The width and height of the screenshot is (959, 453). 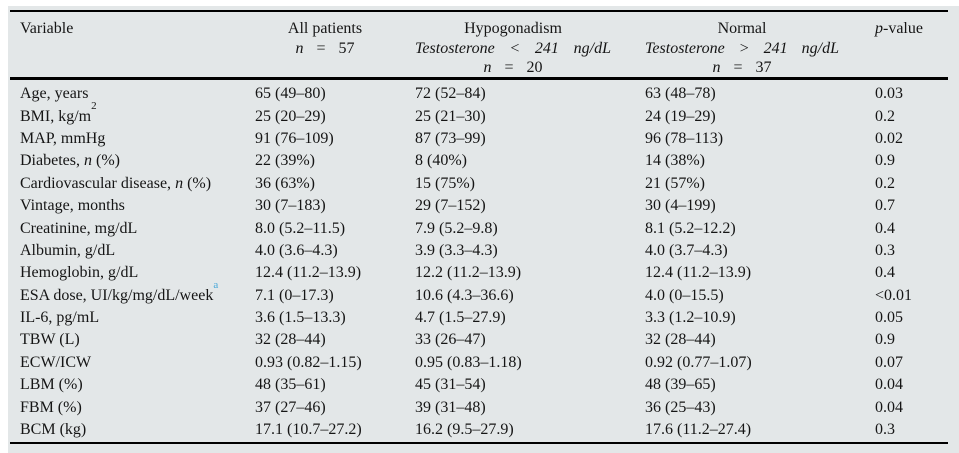 I want to click on normal-cell: 0.92 (0.77–1.07), so click(x=698, y=362).